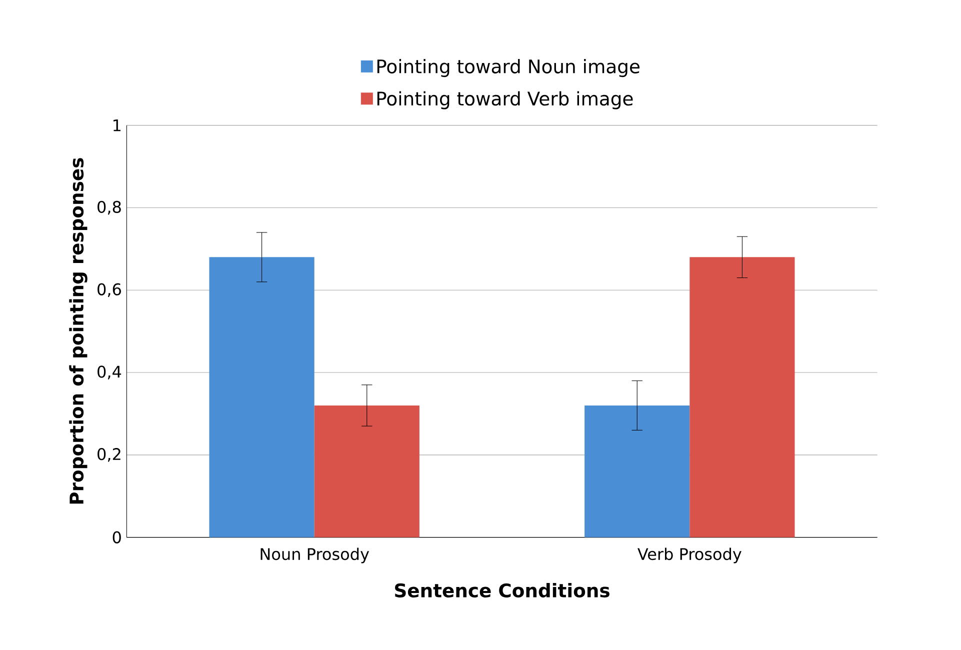  I want to click on y-tick-label: 0,2, so click(109, 455).